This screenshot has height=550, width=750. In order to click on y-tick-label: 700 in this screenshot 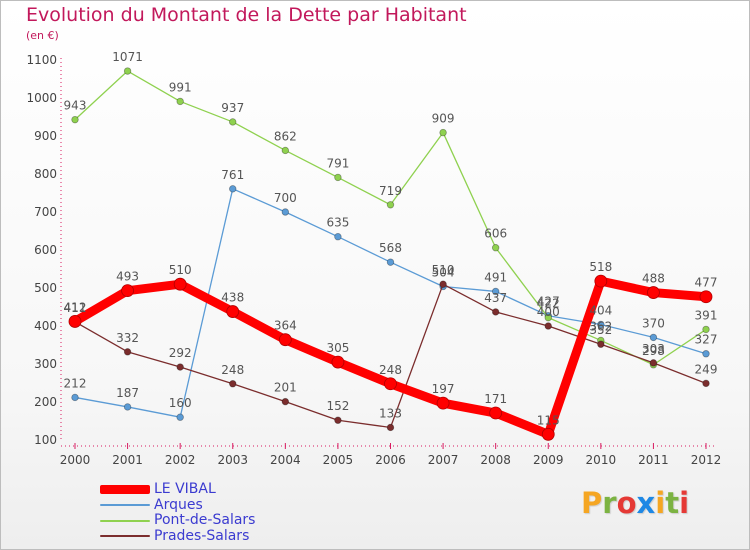, I will do `click(45, 212)`.